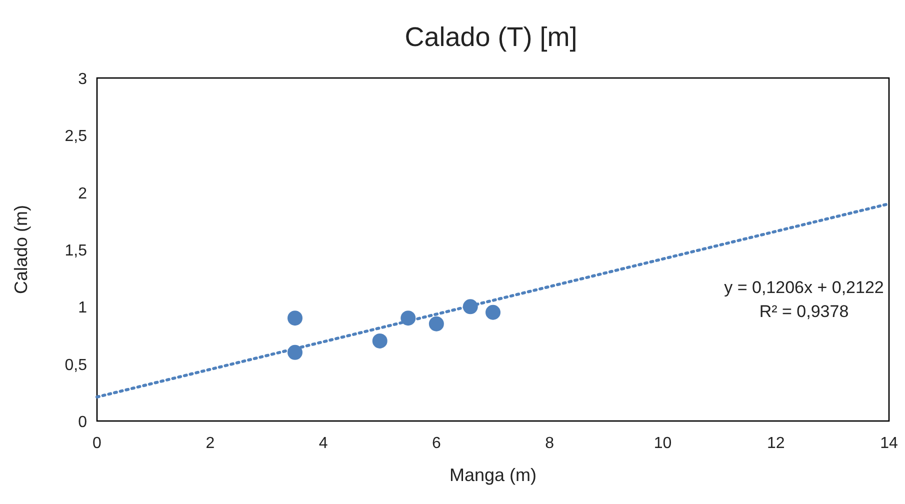 The width and height of the screenshot is (905, 504). I want to click on x-tick-label: 0, so click(97, 443).